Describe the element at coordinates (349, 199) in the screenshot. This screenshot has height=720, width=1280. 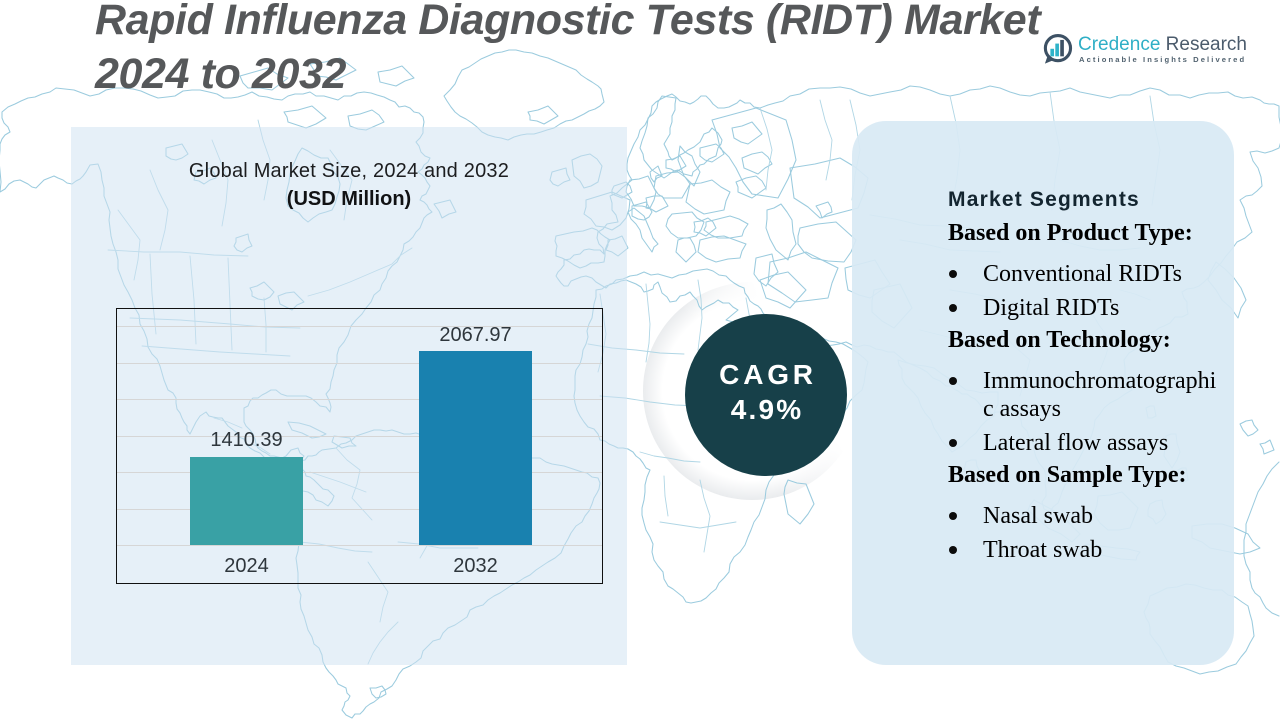
I see `chart-heading-line2: (USD Million)` at that location.